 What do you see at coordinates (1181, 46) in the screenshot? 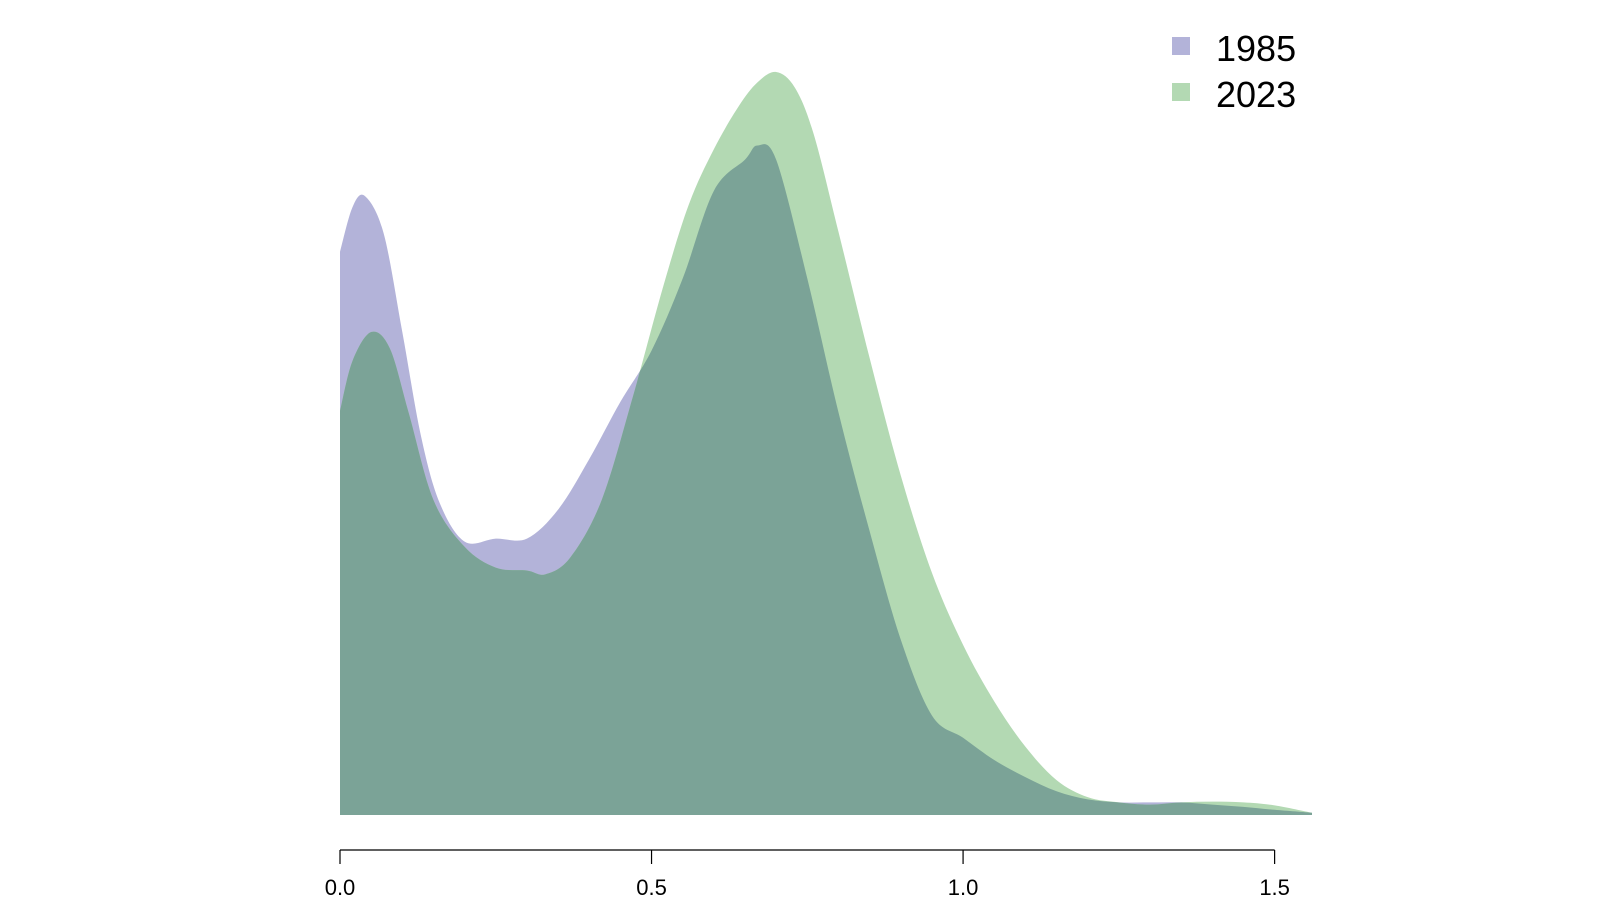
I see `legend-swatch-1985` at bounding box center [1181, 46].